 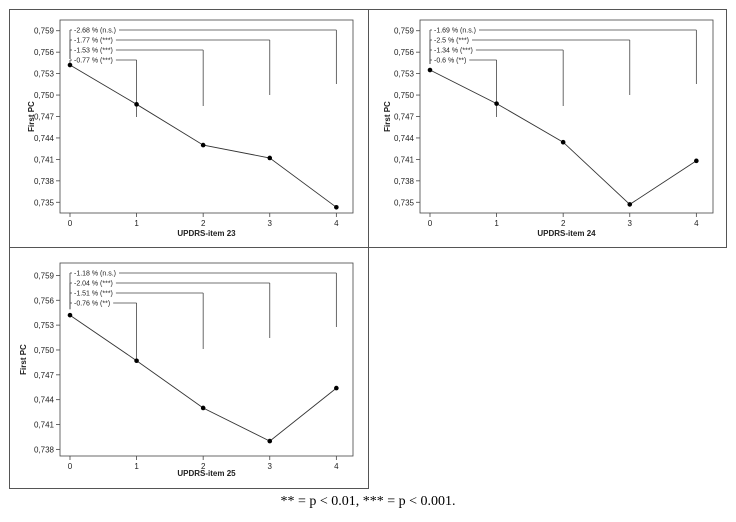 What do you see at coordinates (95, 31) in the screenshot?
I see `significance-label: -2.68 % (n.s.)` at bounding box center [95, 31].